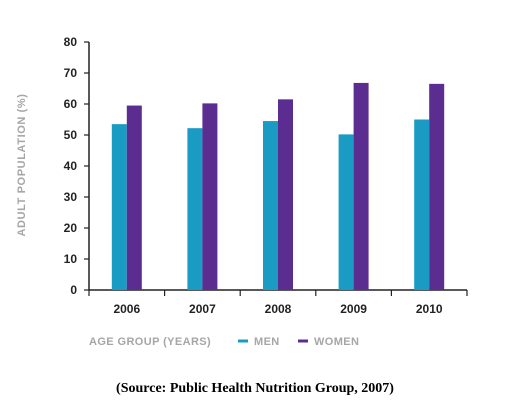 The width and height of the screenshot is (510, 407). Describe the element at coordinates (336, 342) in the screenshot. I see `legend-label-women: WOMEN` at that location.